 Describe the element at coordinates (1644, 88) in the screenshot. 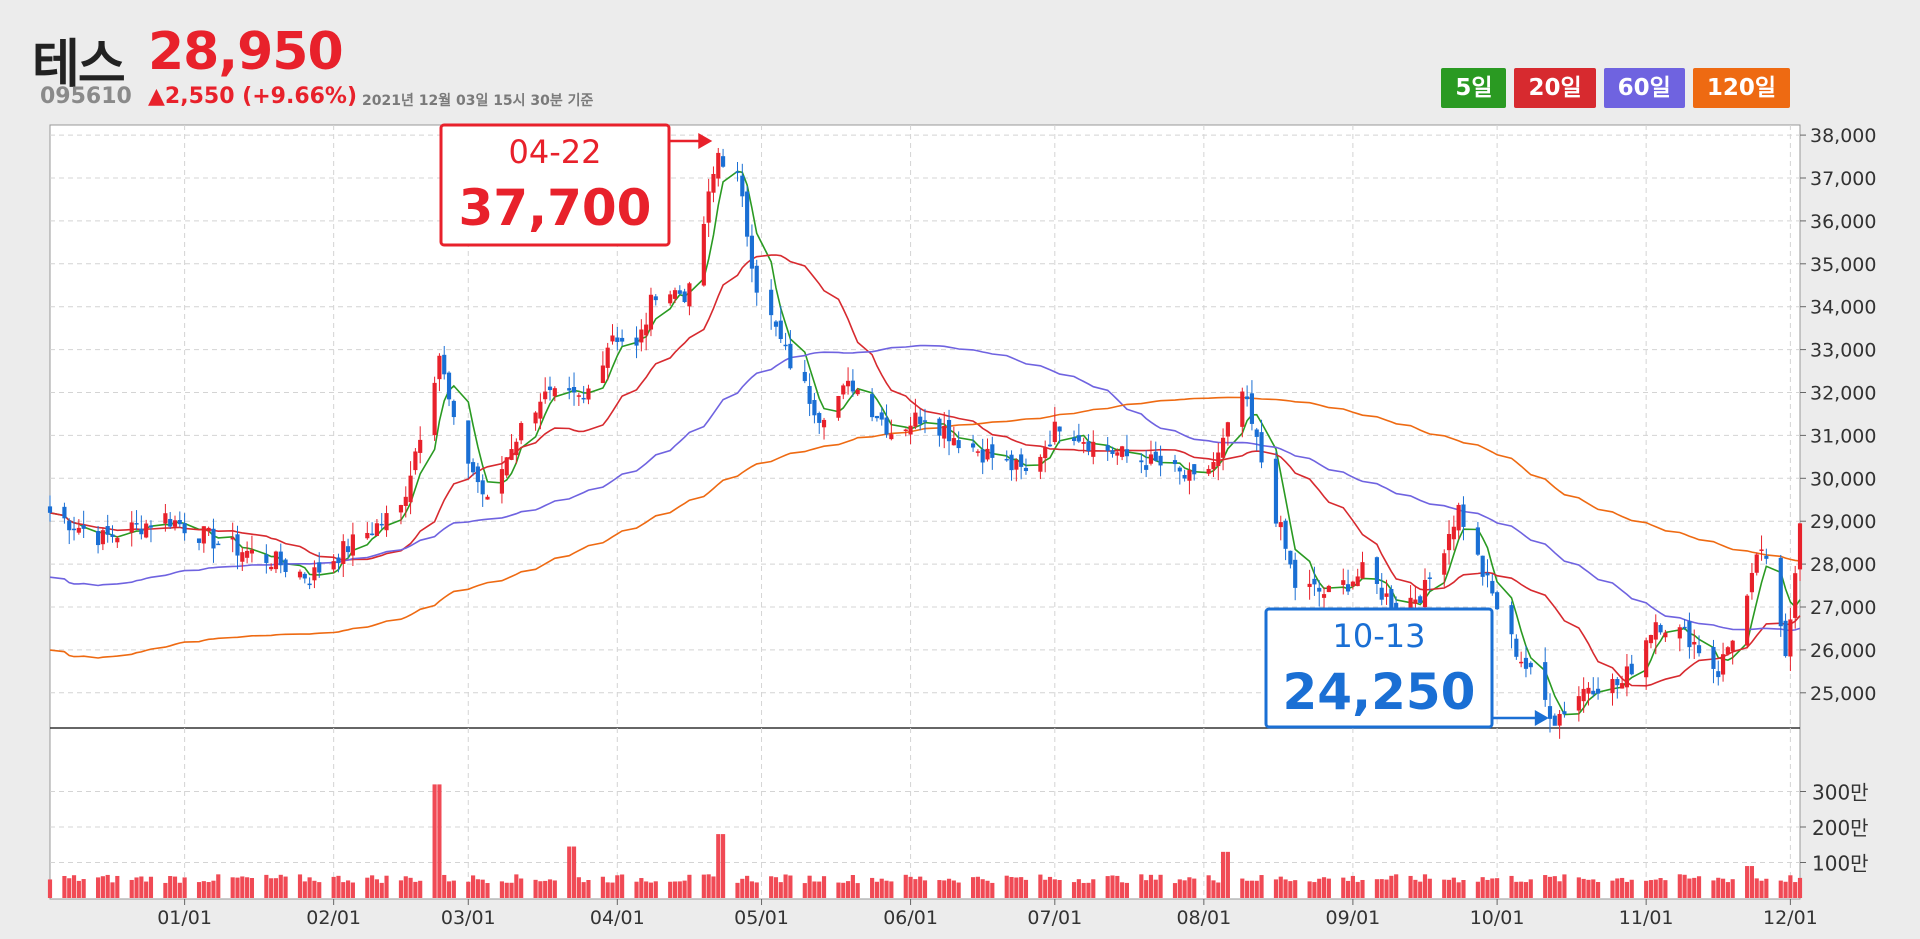

I see `ma60-button: 60일` at that location.